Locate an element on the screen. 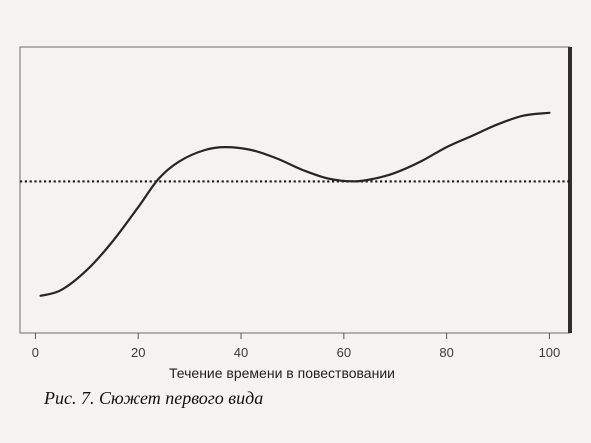 This screenshot has width=591, height=443. x-tick-label: 20 is located at coordinates (138, 352).